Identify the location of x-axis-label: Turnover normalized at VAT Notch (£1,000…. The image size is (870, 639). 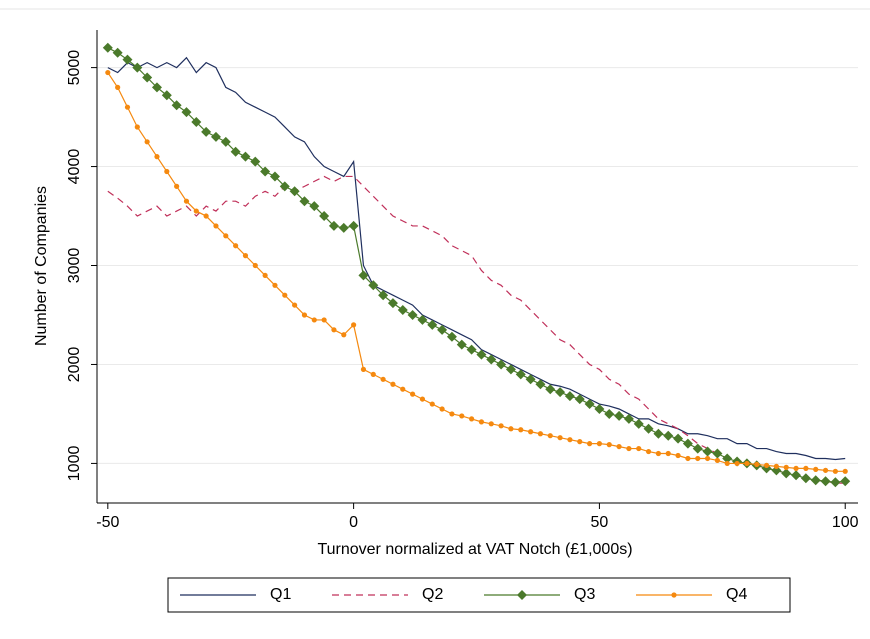
(474, 549).